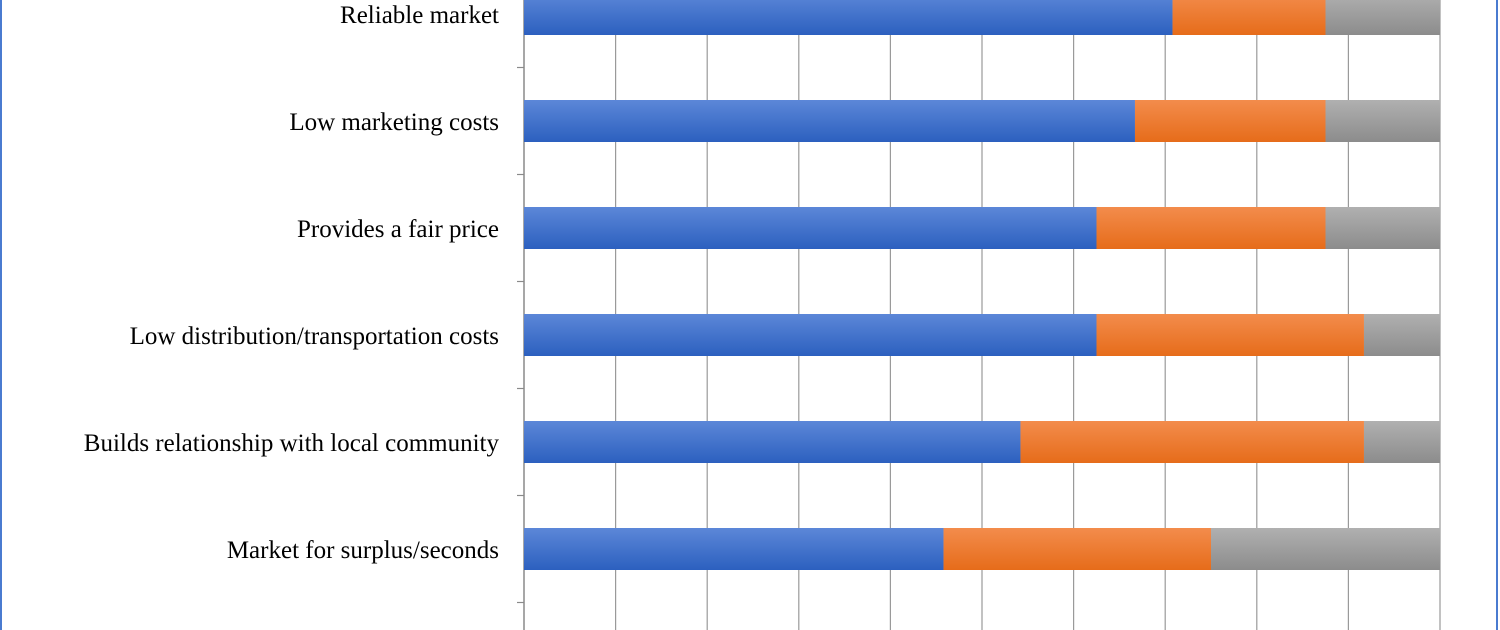  Describe the element at coordinates (419, 15) in the screenshot. I see `category-label: Reliable market` at that location.